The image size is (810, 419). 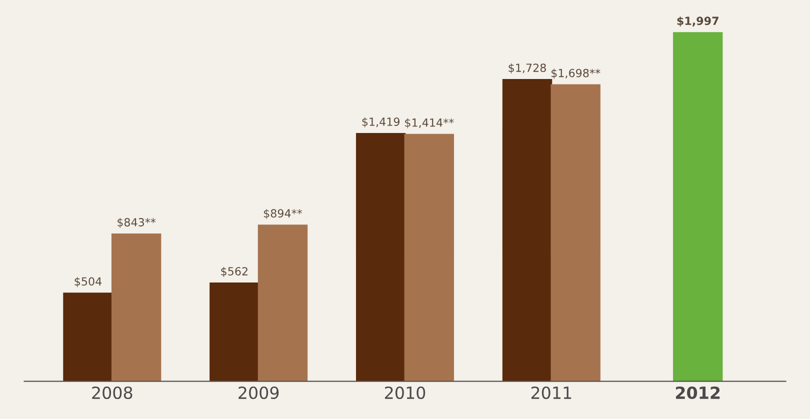 What do you see at coordinates (381, 122) in the screenshot?
I see `data-label: $1,419` at bounding box center [381, 122].